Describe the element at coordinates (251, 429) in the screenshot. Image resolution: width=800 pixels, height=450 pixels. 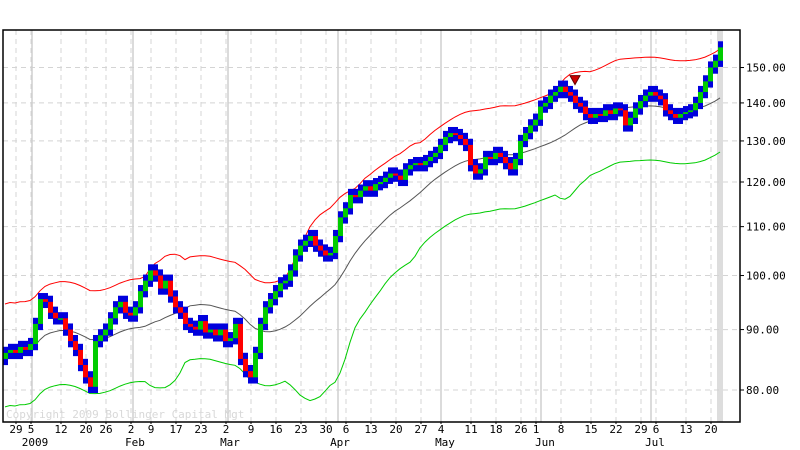
I see `x-tick-label: 9` at that location.